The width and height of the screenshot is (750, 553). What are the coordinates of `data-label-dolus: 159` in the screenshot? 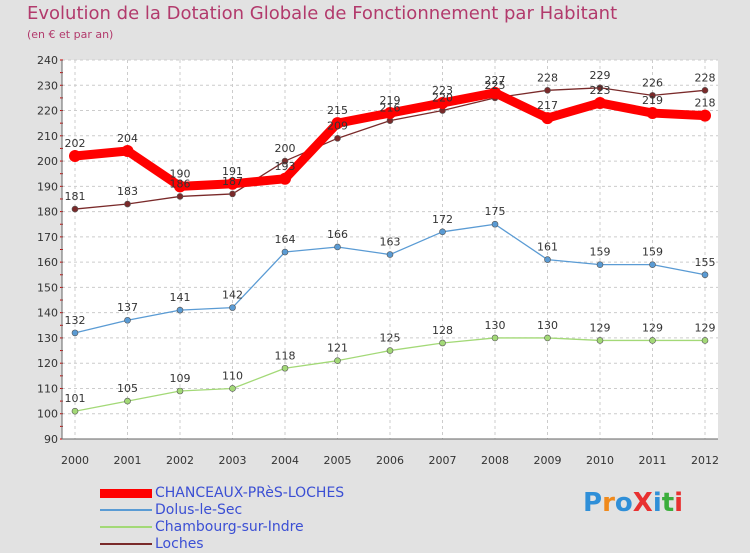 It's located at (600, 252).